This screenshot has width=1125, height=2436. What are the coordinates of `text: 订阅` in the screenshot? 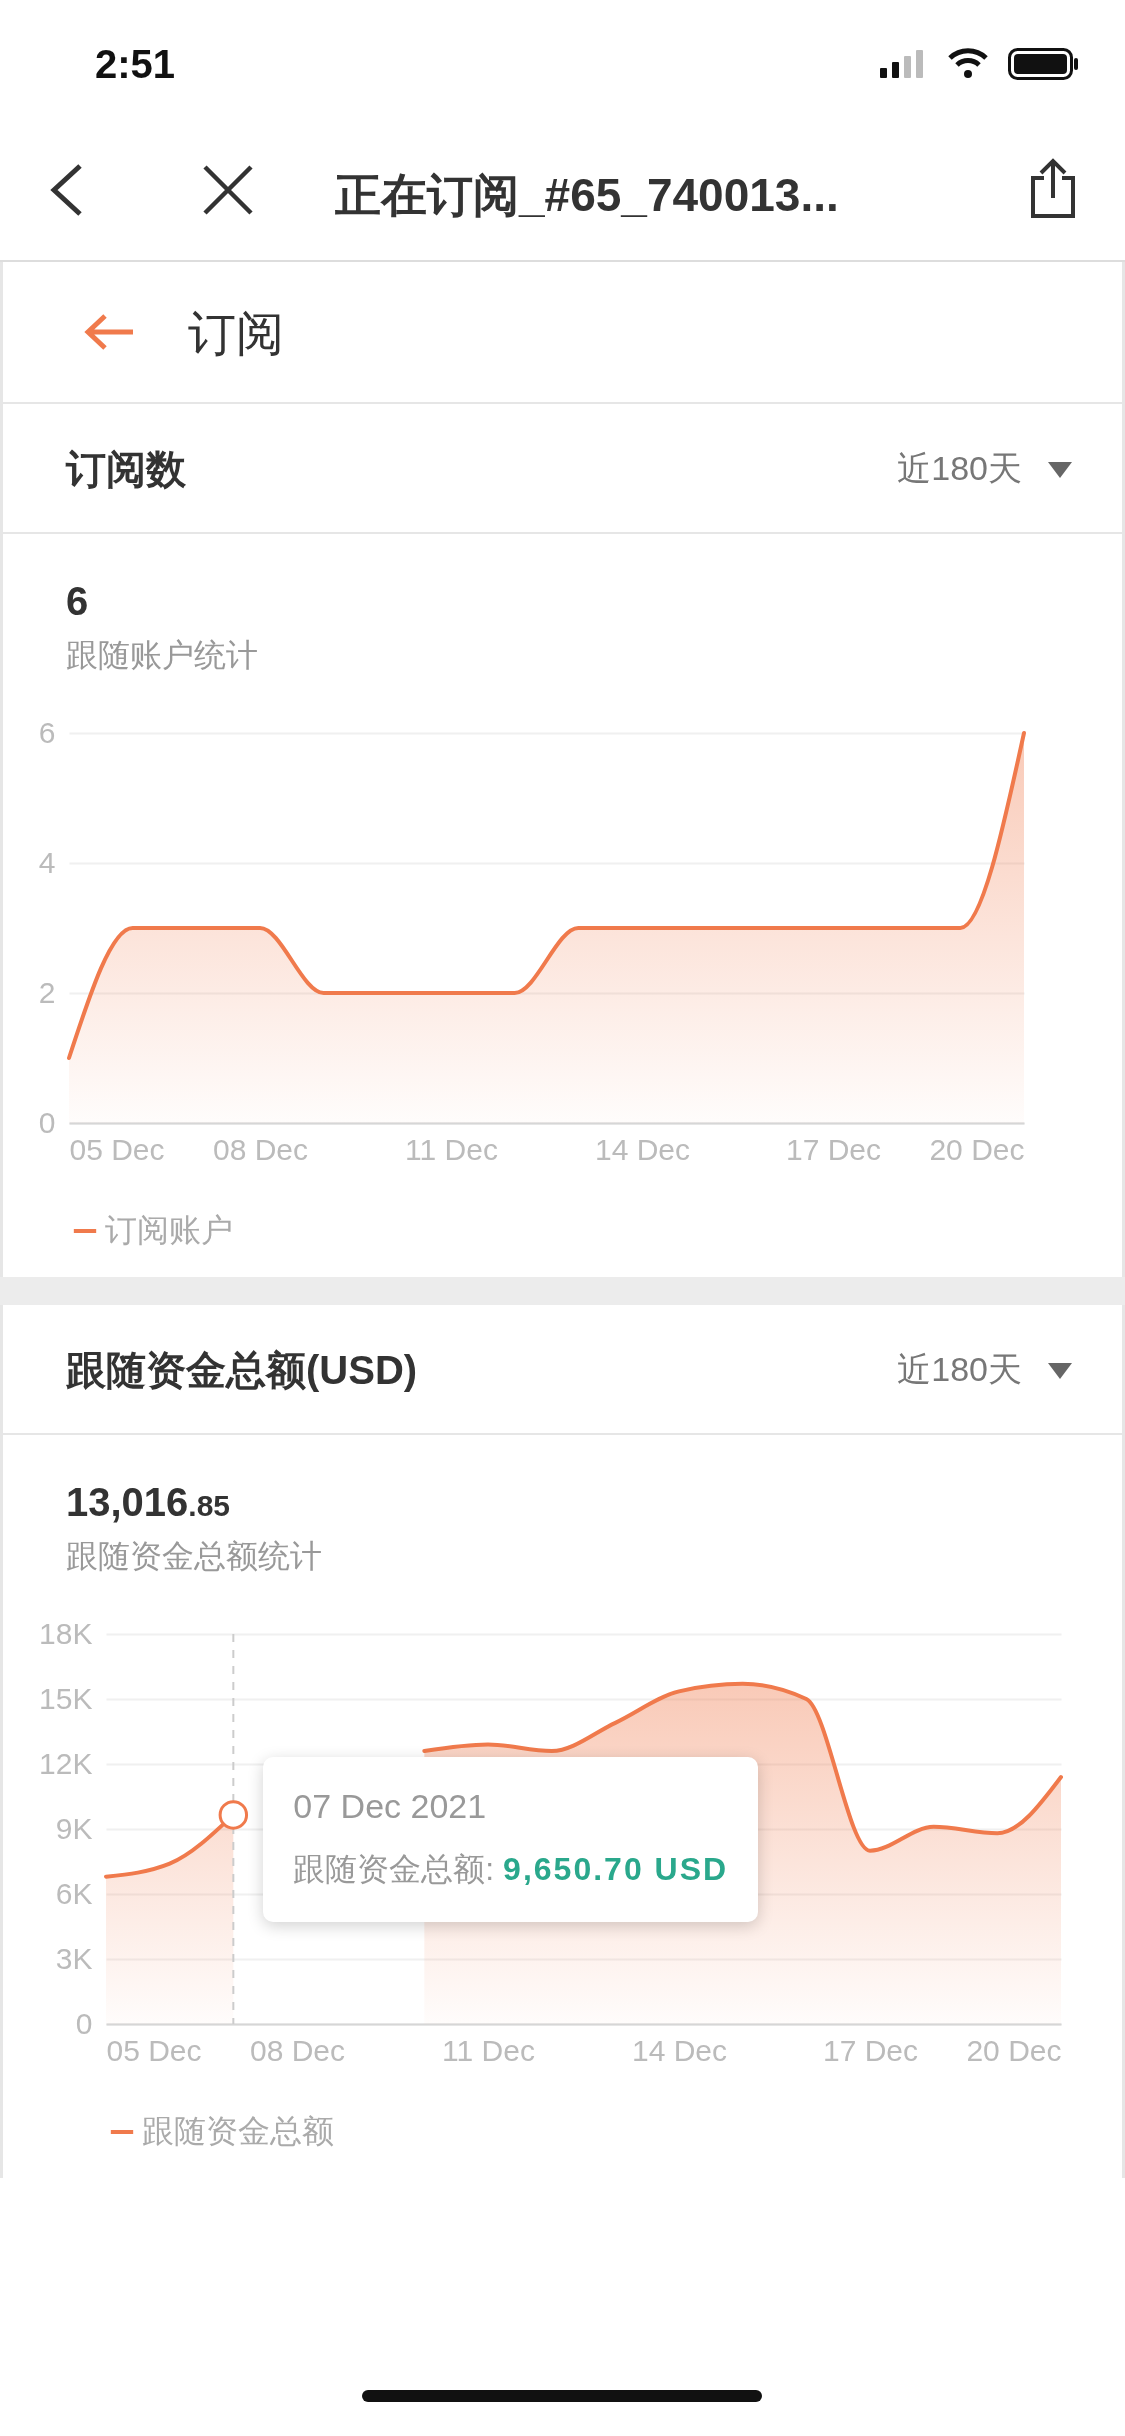 It's located at (236, 334).